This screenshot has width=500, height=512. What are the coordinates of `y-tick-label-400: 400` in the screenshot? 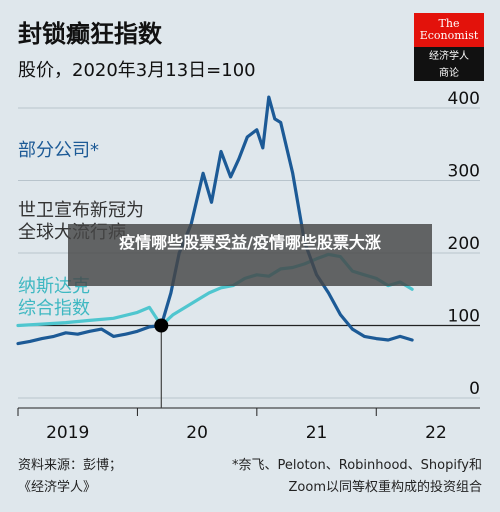 It's located at (464, 99).